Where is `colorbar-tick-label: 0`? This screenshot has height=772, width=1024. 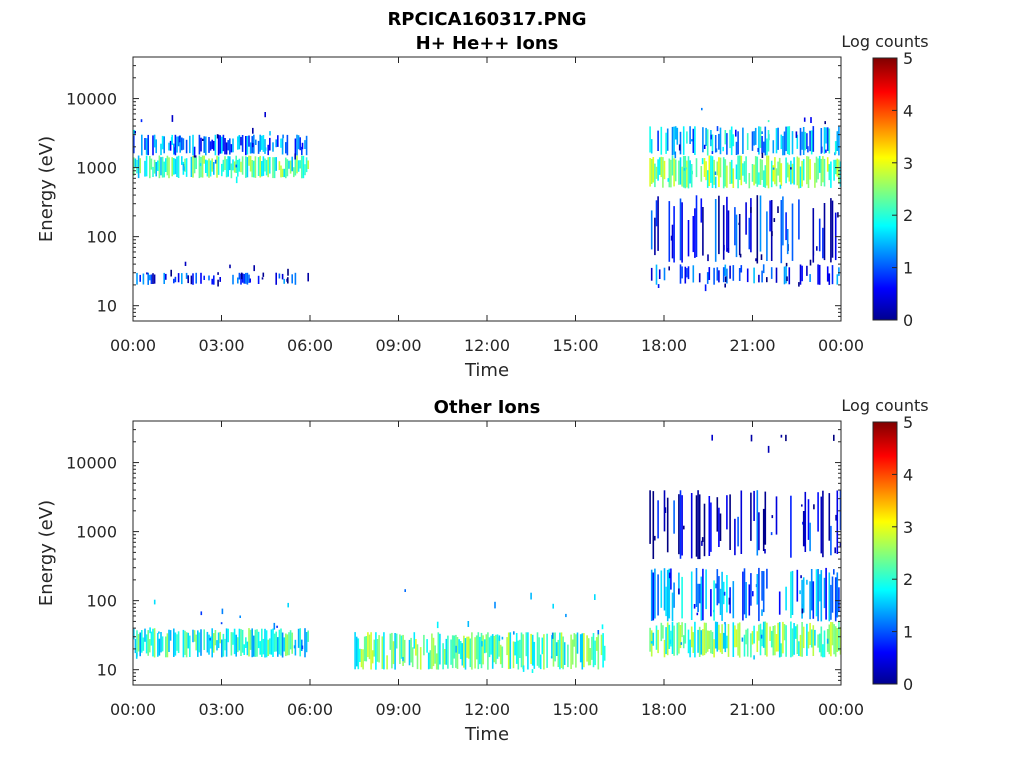
colorbar-tick-label: 0 is located at coordinates (908, 684).